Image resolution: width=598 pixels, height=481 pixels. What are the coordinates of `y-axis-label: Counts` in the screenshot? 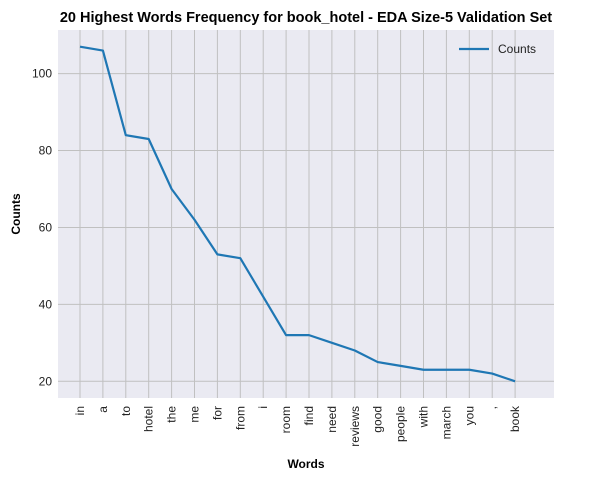 It's located at (16, 214).